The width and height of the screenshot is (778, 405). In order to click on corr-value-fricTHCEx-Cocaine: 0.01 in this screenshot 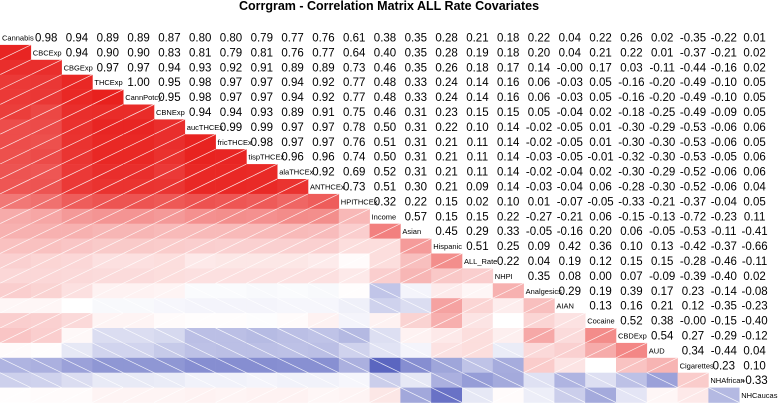, I will do `click(600, 143)`.